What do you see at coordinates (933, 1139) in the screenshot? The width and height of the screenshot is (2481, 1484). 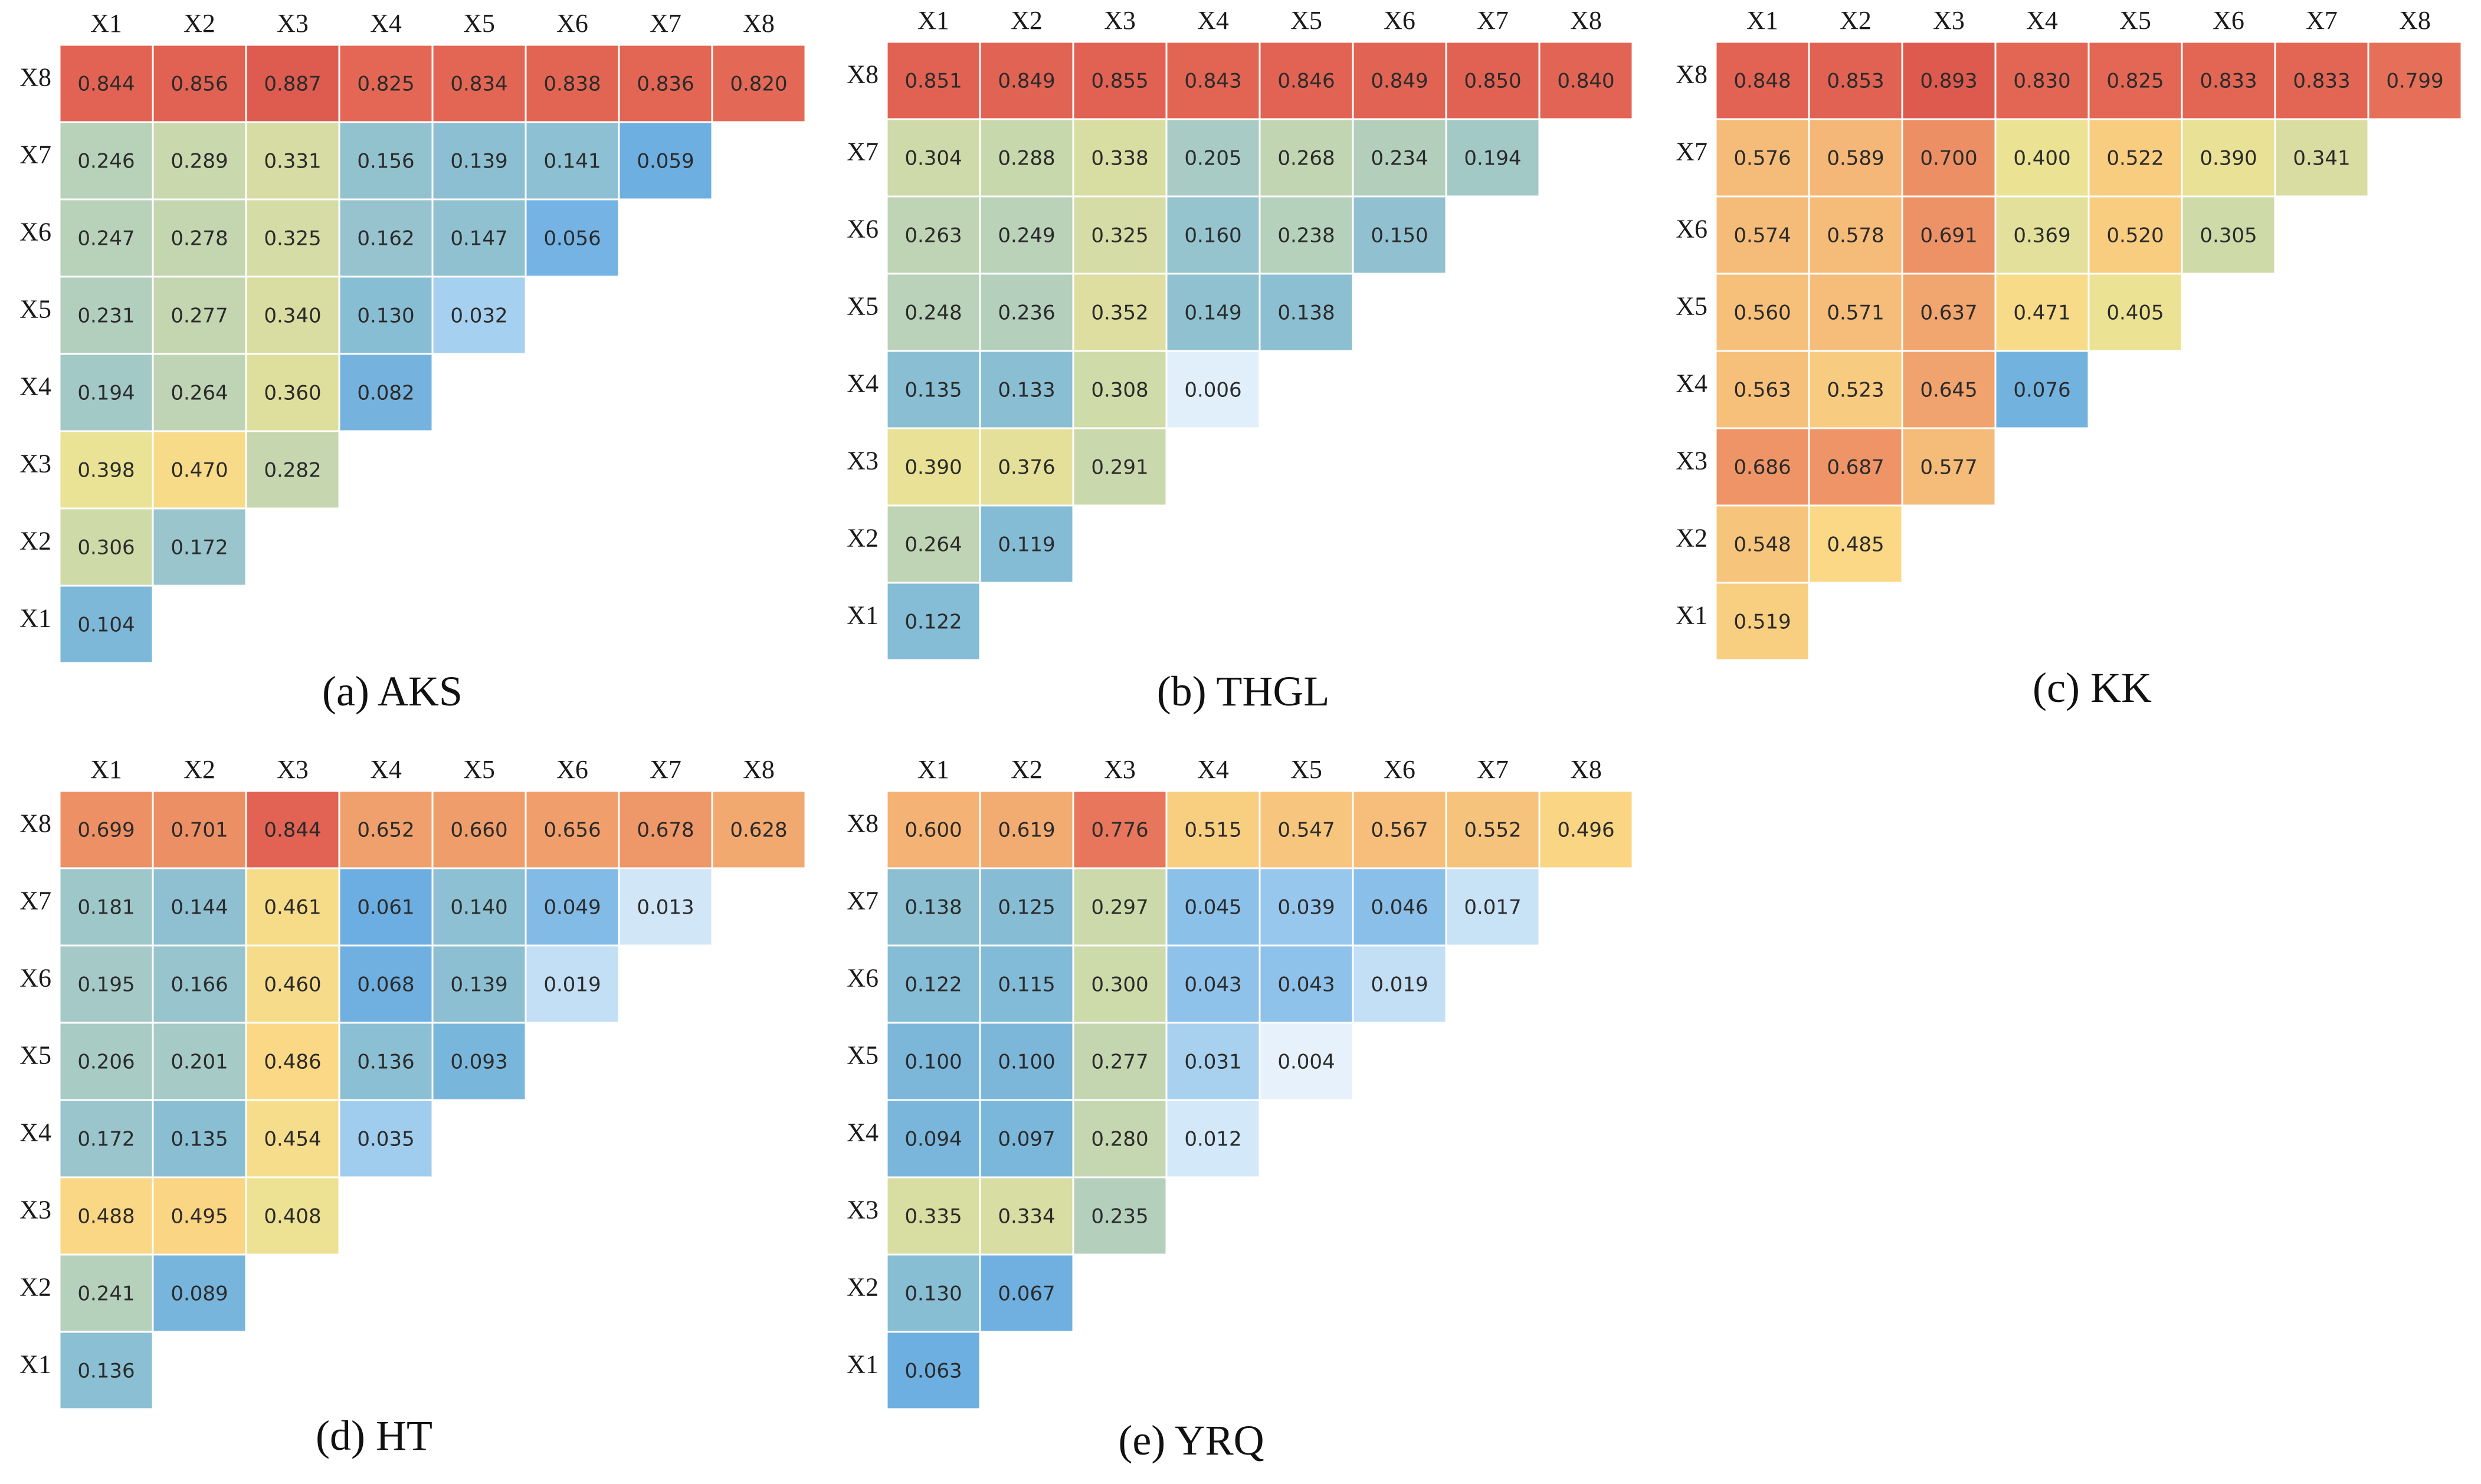 I see `cell-value-label: 0.094` at bounding box center [933, 1139].